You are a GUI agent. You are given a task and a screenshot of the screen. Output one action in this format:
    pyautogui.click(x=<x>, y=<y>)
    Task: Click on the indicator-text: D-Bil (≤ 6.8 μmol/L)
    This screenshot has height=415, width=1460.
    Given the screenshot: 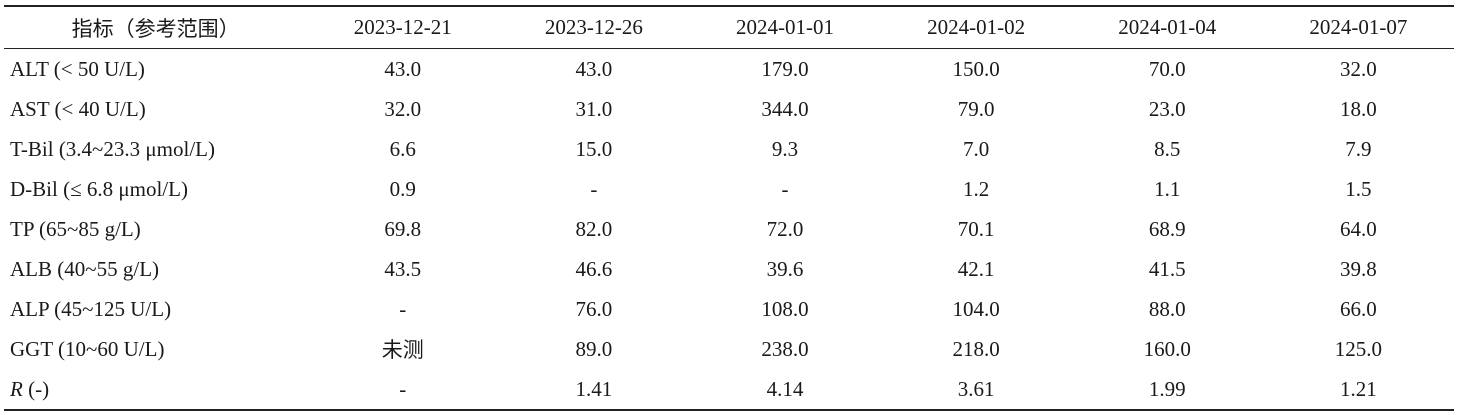 What is the action you would take?
    pyautogui.click(x=99, y=188)
    